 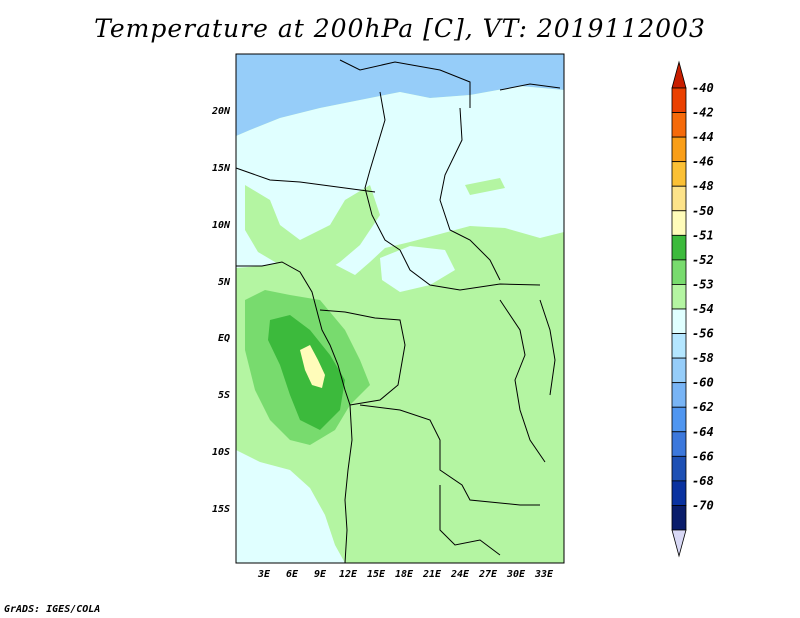 I want to click on colorbar-label: -40, so click(x=703, y=88).